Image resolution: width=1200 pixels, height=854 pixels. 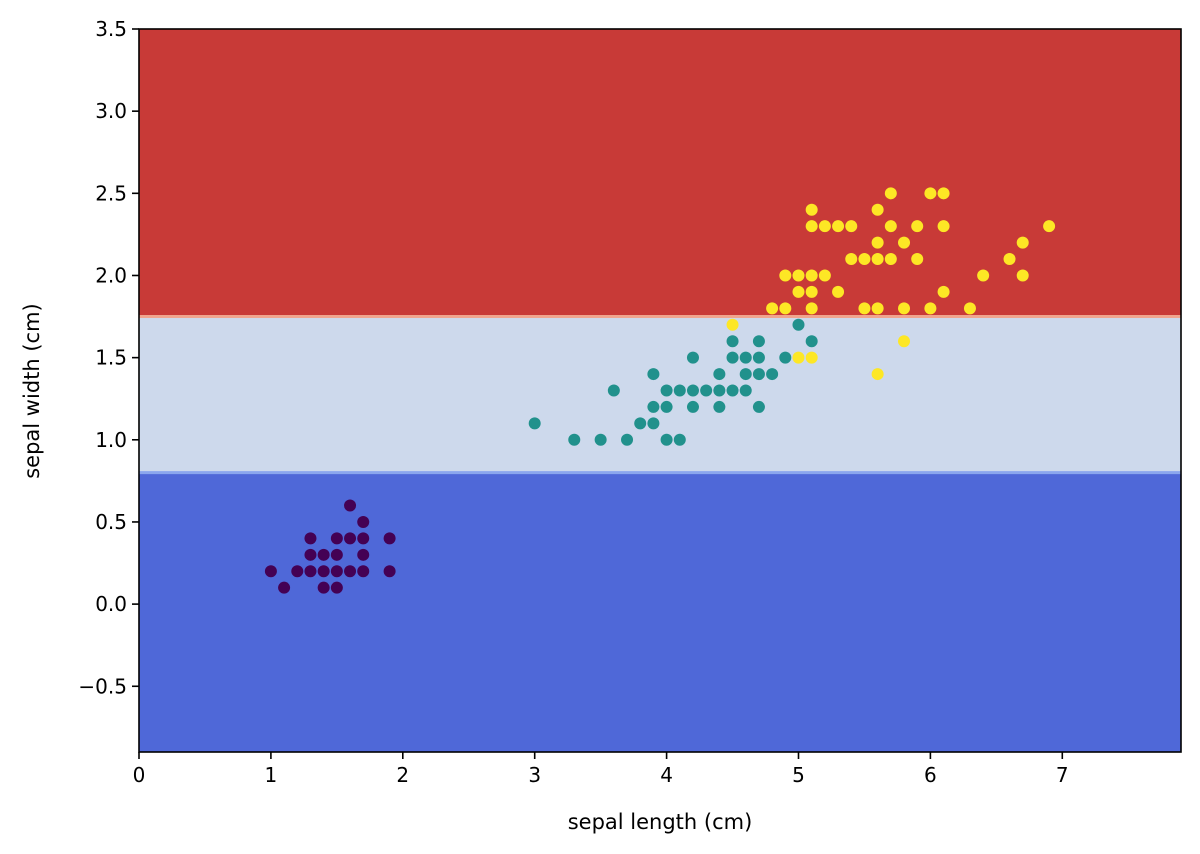 I want to click on y-tick-label: 2.5, so click(x=111, y=193).